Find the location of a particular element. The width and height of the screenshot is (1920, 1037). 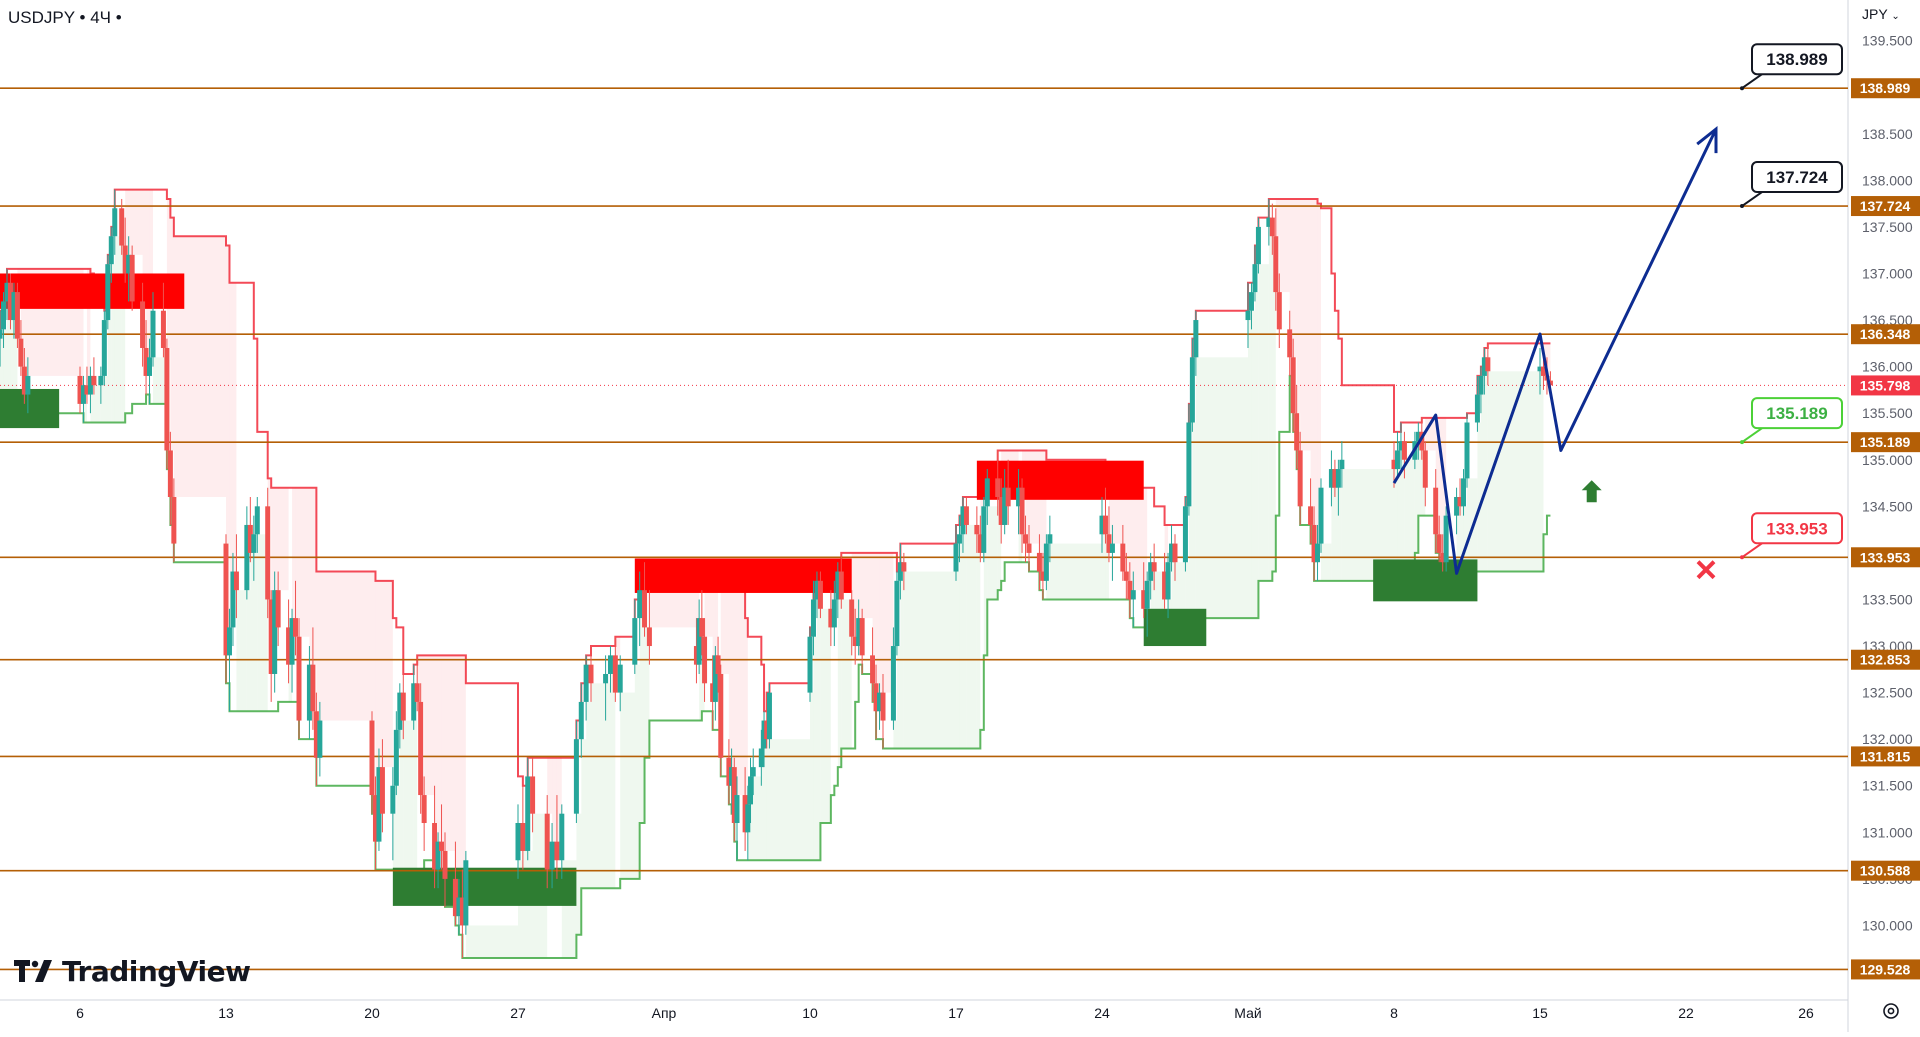

level-axis-tag-text: 138.989 is located at coordinates (1885, 88).